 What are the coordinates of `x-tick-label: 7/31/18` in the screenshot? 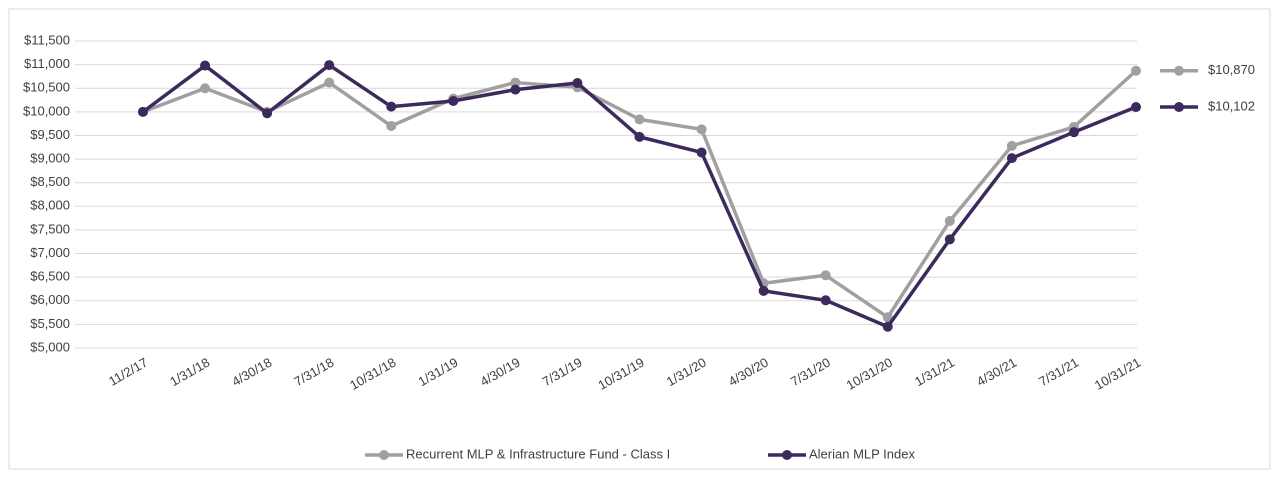 It's located at (313, 372).